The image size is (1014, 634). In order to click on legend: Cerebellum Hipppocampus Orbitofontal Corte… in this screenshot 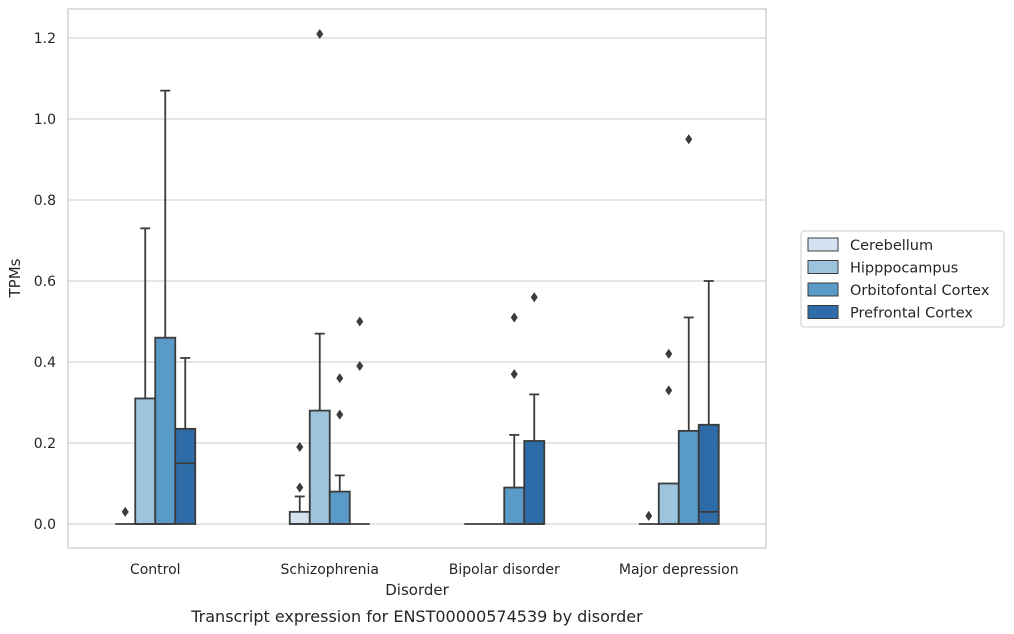, I will do `click(902, 279)`.